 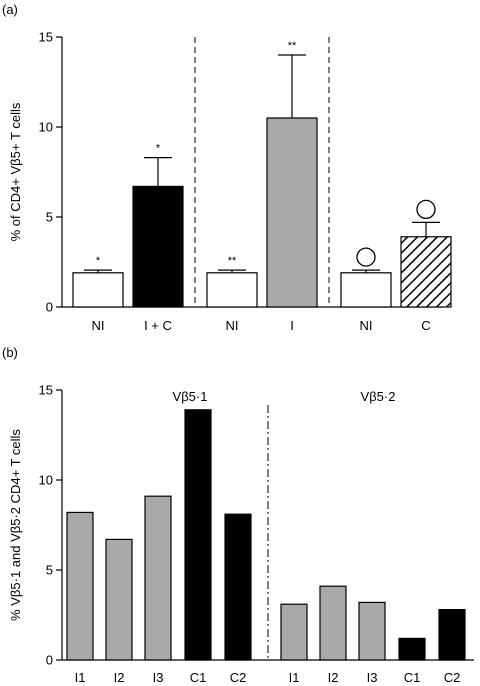 What do you see at coordinates (49, 660) in the screenshot?
I see `panel-b-y-tick-label: 0` at bounding box center [49, 660].